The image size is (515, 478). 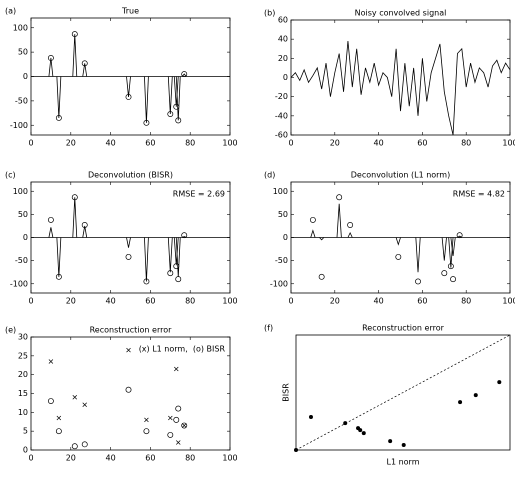 I want to click on panel: (a) True 0 20 40 60 80 100 -100 -50 0 50 100, so click(x=121, y=77).